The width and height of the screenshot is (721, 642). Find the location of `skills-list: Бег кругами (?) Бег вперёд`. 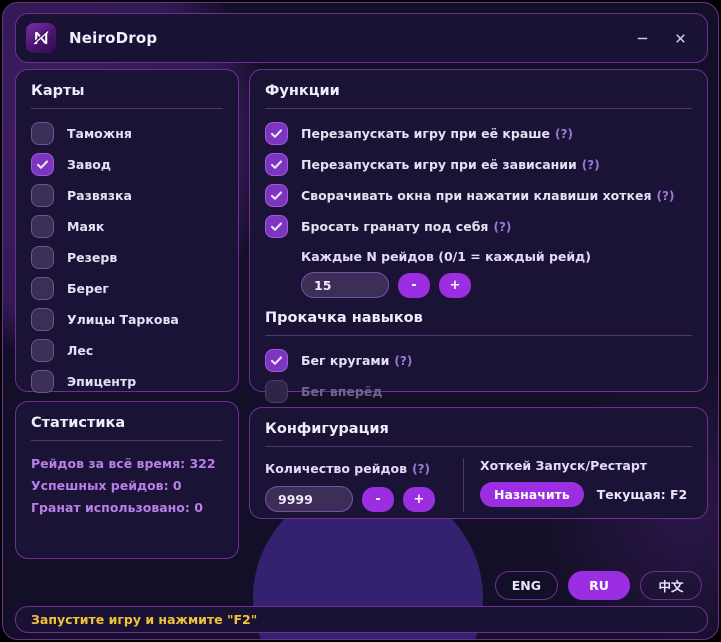

skills-list: Бег кругами (?) Бег вперёд is located at coordinates (478, 376).